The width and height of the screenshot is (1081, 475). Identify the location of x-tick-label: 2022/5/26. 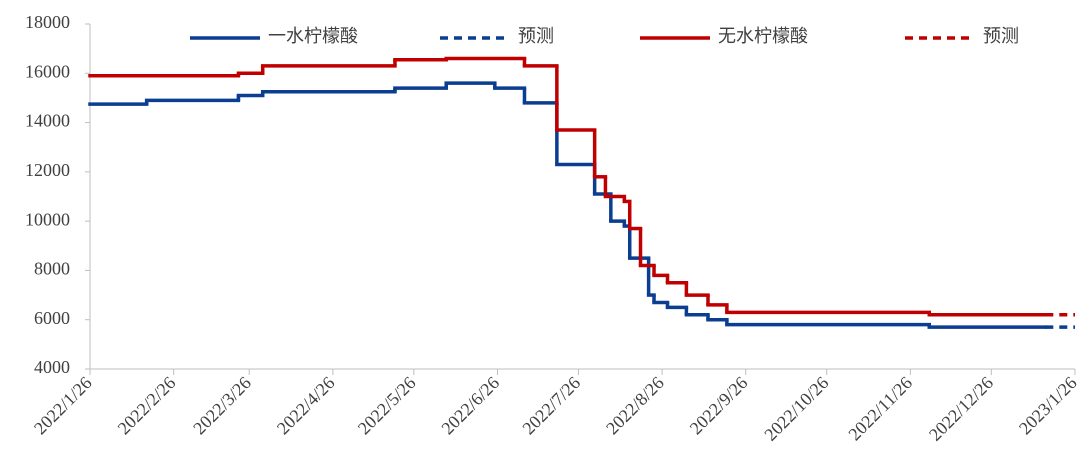
(387, 406).